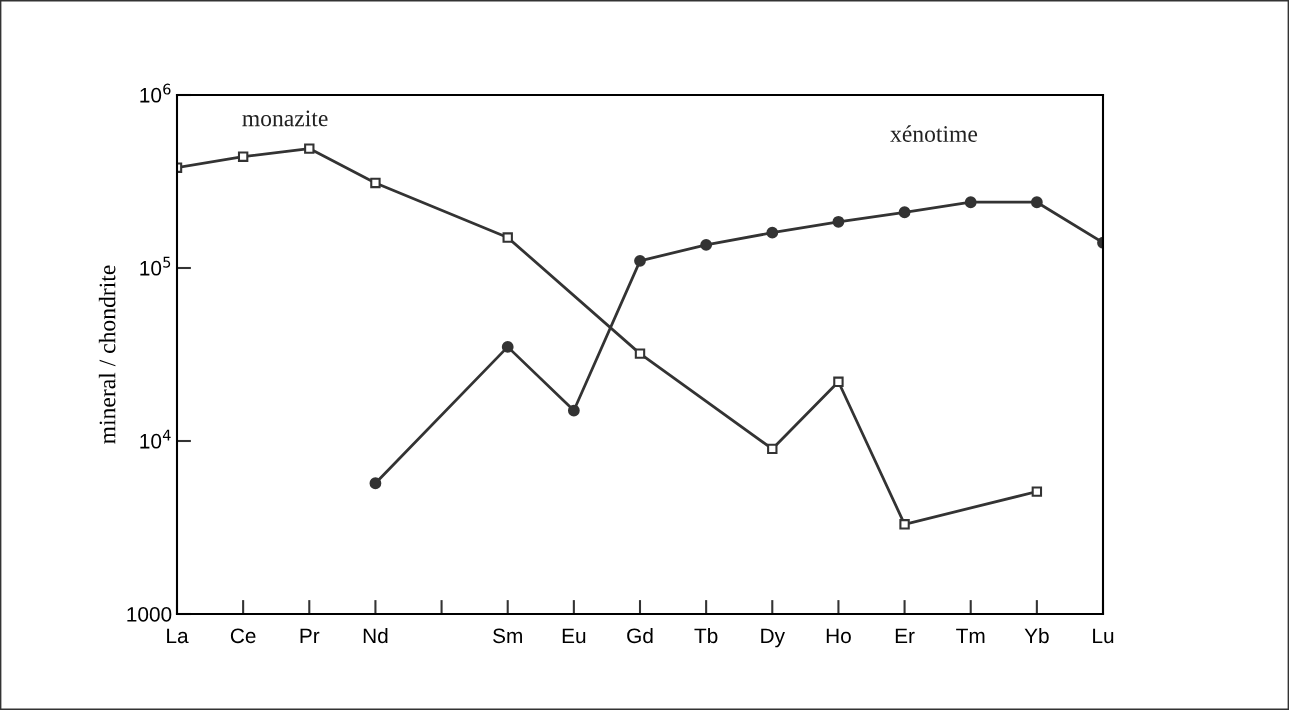 This screenshot has width=1289, height=710. What do you see at coordinates (285, 118) in the screenshot?
I see `series-label: monazite` at bounding box center [285, 118].